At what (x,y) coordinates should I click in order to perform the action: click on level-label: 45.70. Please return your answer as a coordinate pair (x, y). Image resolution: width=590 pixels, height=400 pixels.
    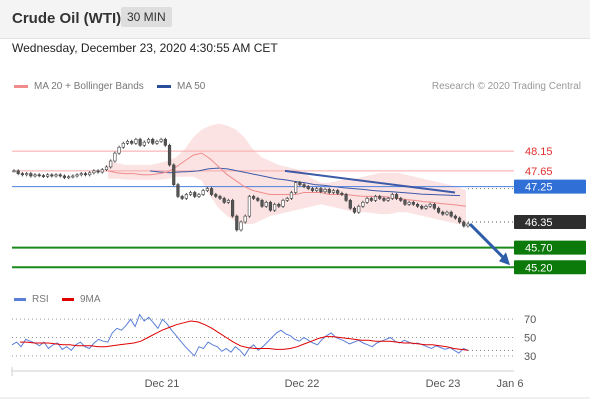
    Looking at the image, I should click on (539, 249).